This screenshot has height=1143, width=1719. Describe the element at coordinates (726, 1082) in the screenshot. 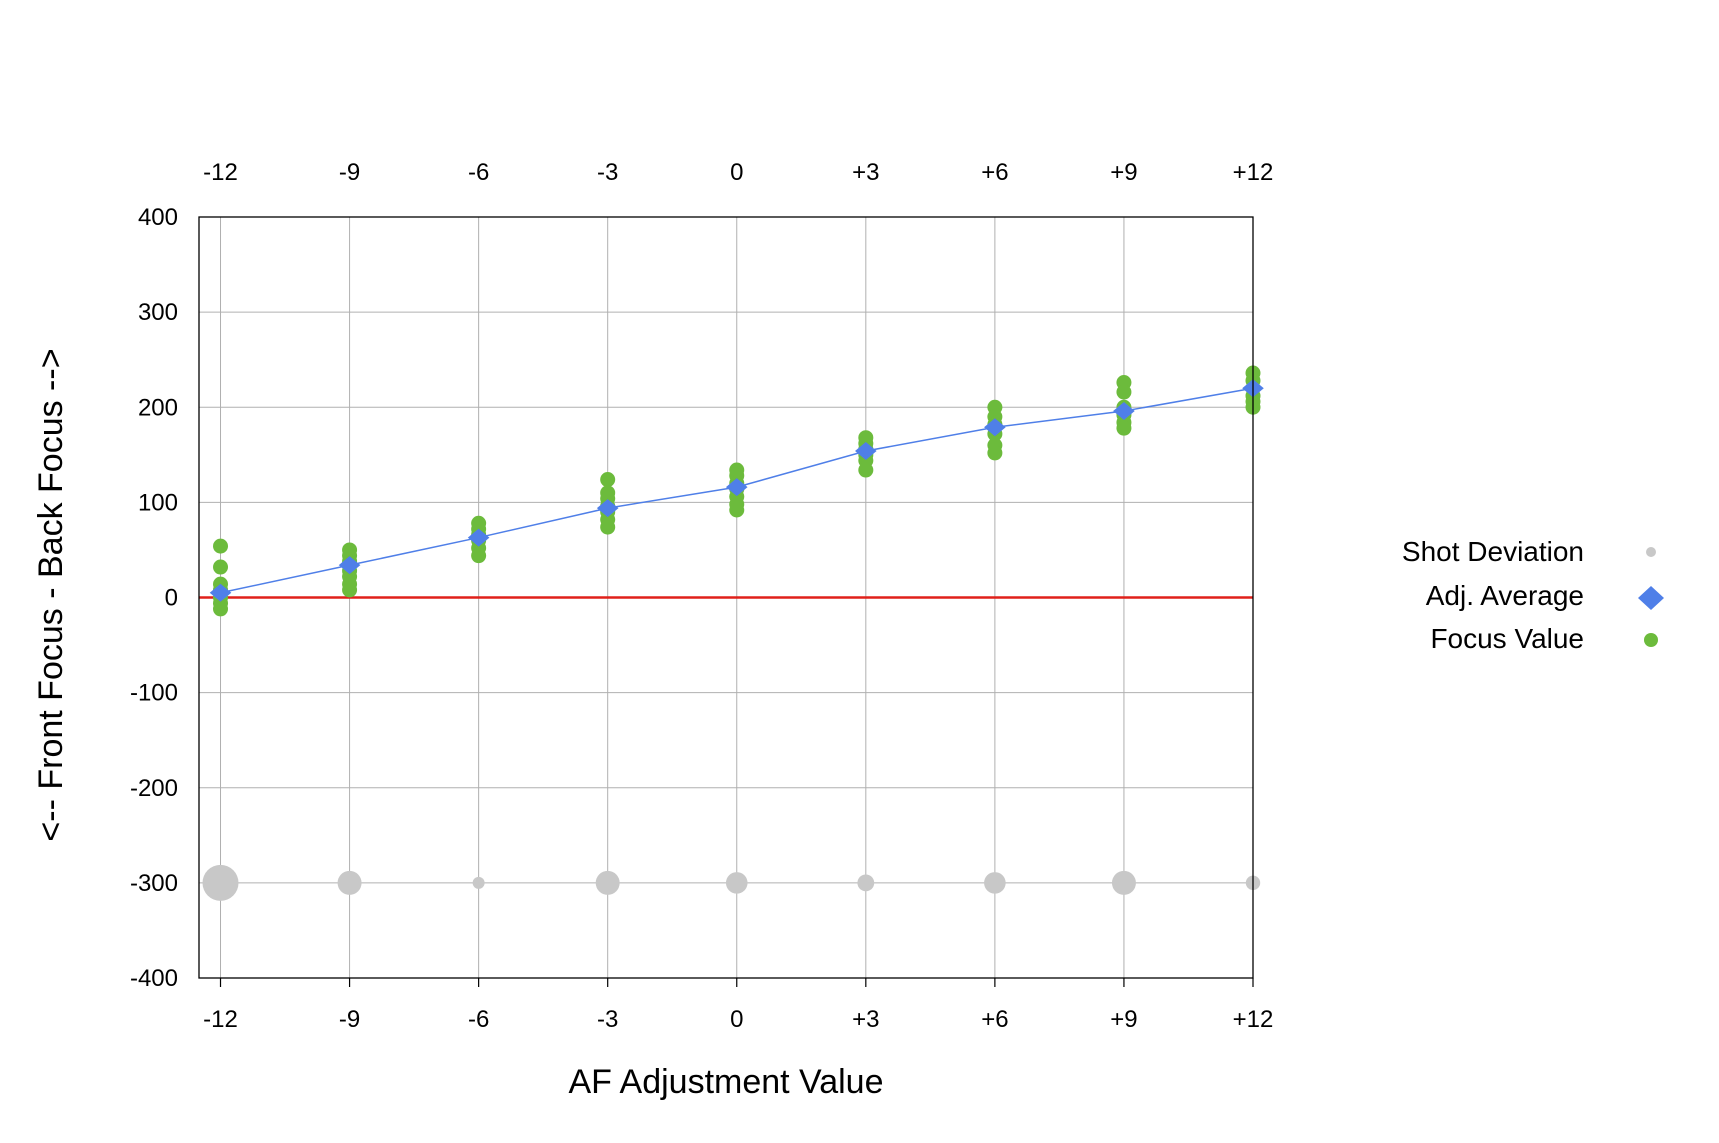

I see `x-axis-title: AF Adjustment Value` at that location.